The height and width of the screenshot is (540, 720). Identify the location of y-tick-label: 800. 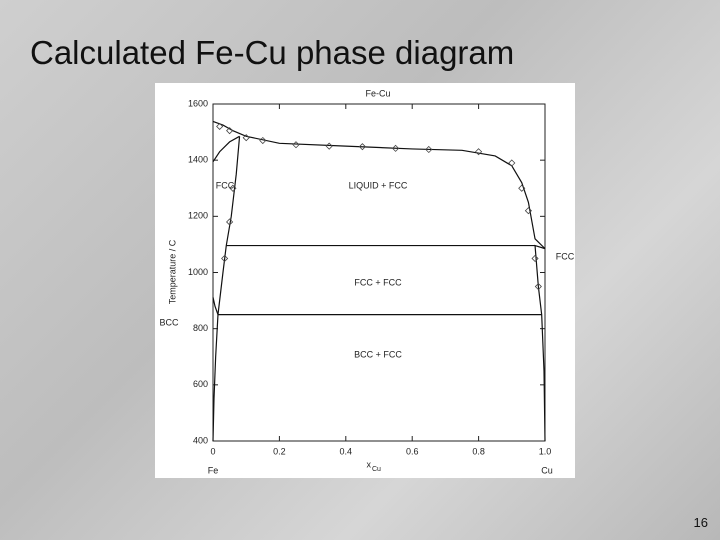
(200, 328).